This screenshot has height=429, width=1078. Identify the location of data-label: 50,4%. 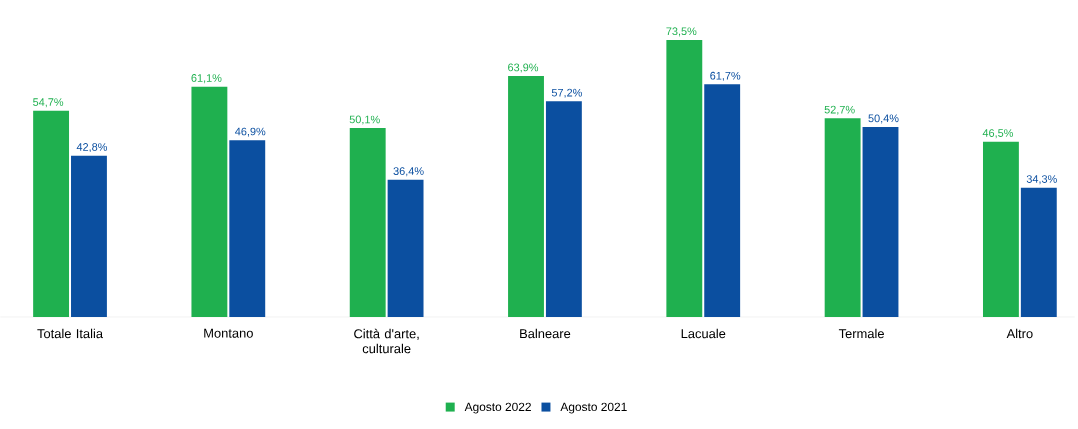
(883, 119).